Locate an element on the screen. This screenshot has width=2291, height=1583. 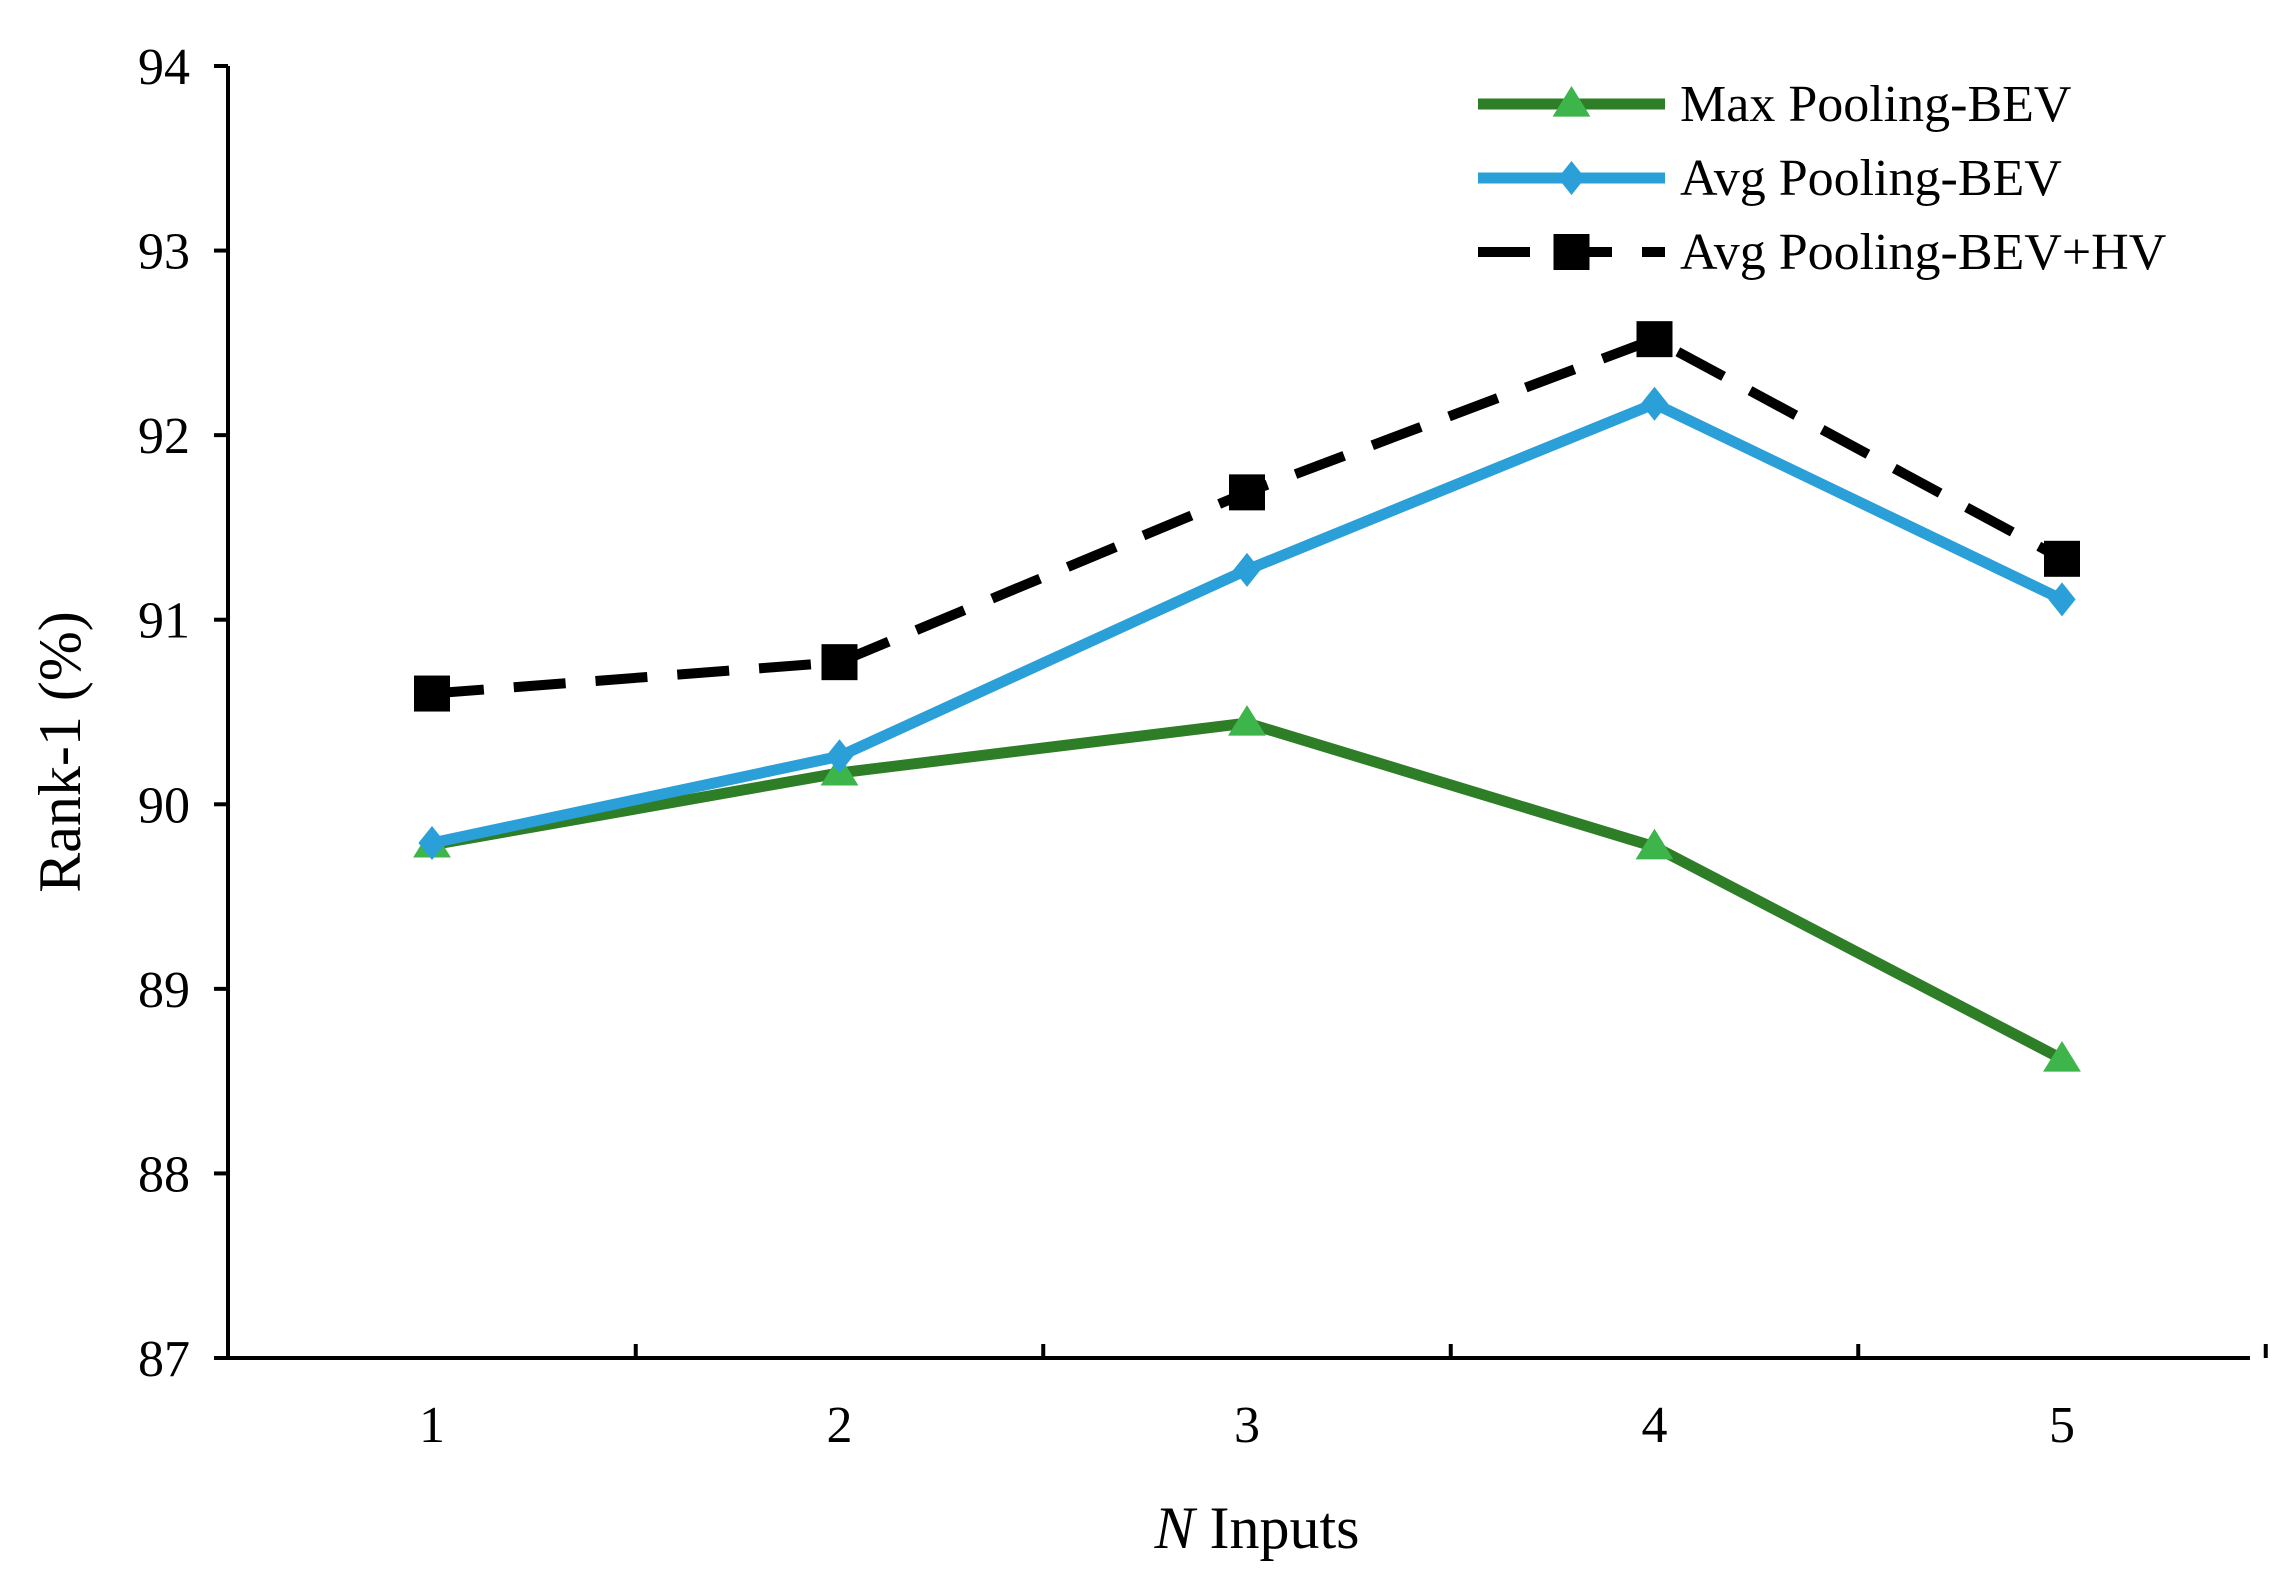
x-tick-label: 4 is located at coordinates (1655, 1425).